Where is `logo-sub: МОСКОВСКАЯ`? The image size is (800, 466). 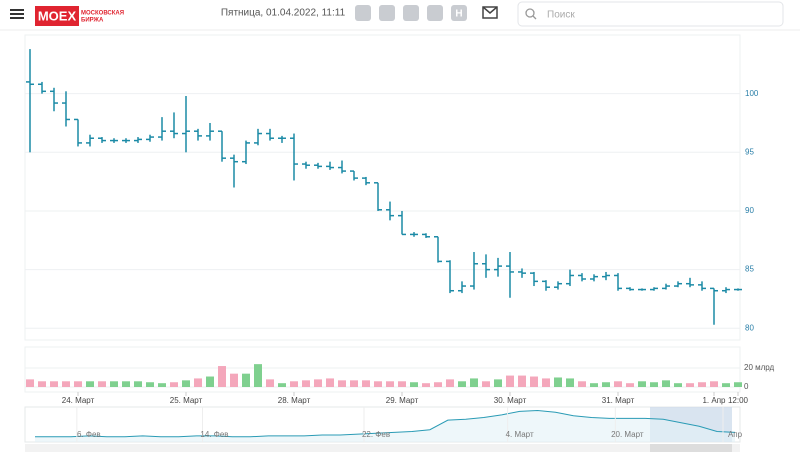
logo-sub: МОСКОВСКАЯ is located at coordinates (102, 14).